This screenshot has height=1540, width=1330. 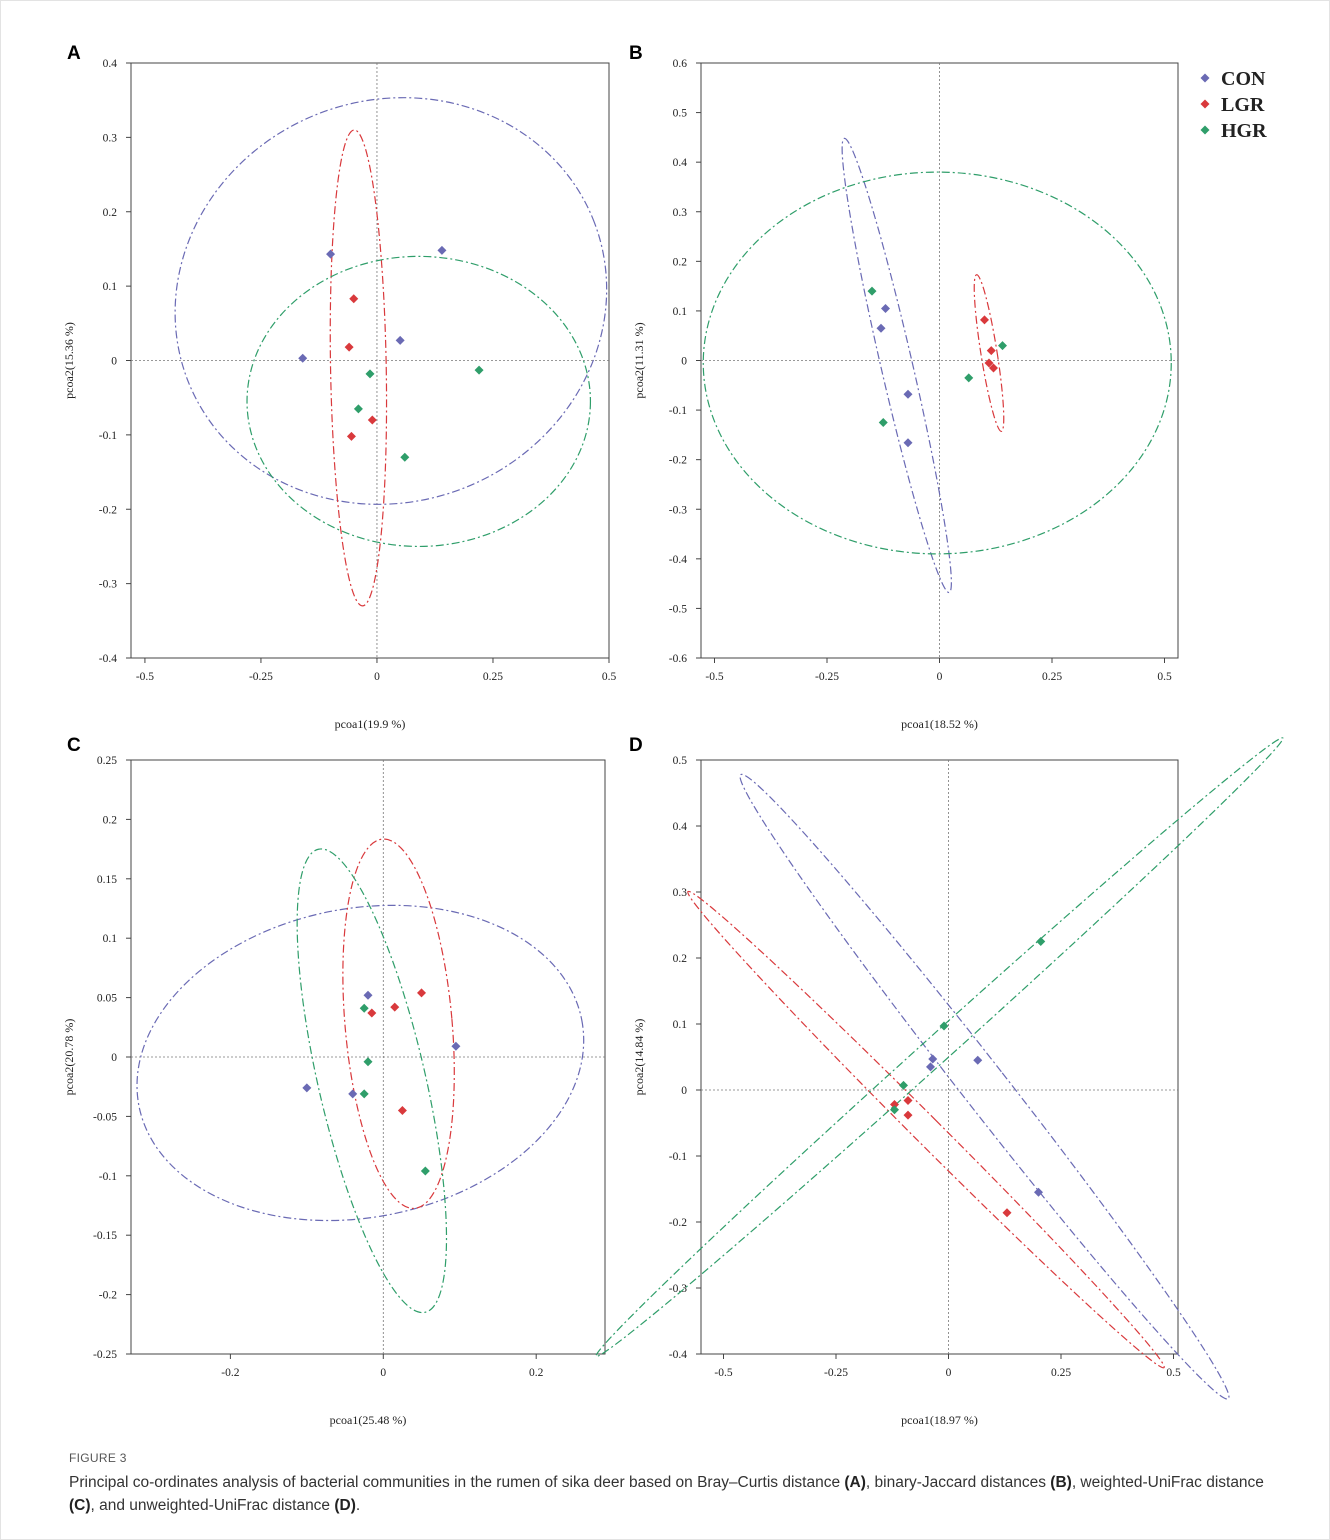 I want to click on x-tick-label: -0.2, so click(x=230, y=1373).